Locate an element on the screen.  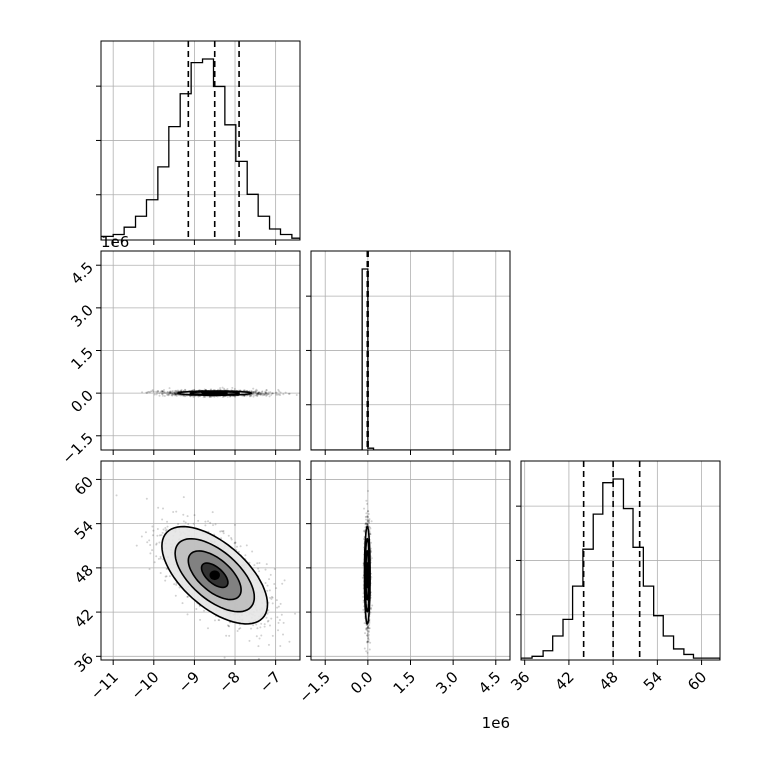
panel-border is located at coordinates (200, 140).